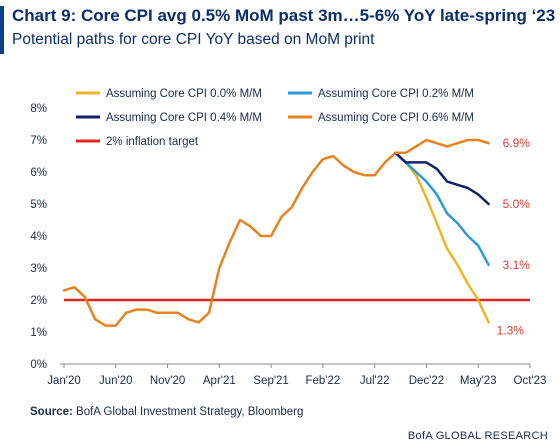 The width and height of the screenshot is (560, 446). I want to click on y-tick-label: 0%, so click(38, 365).